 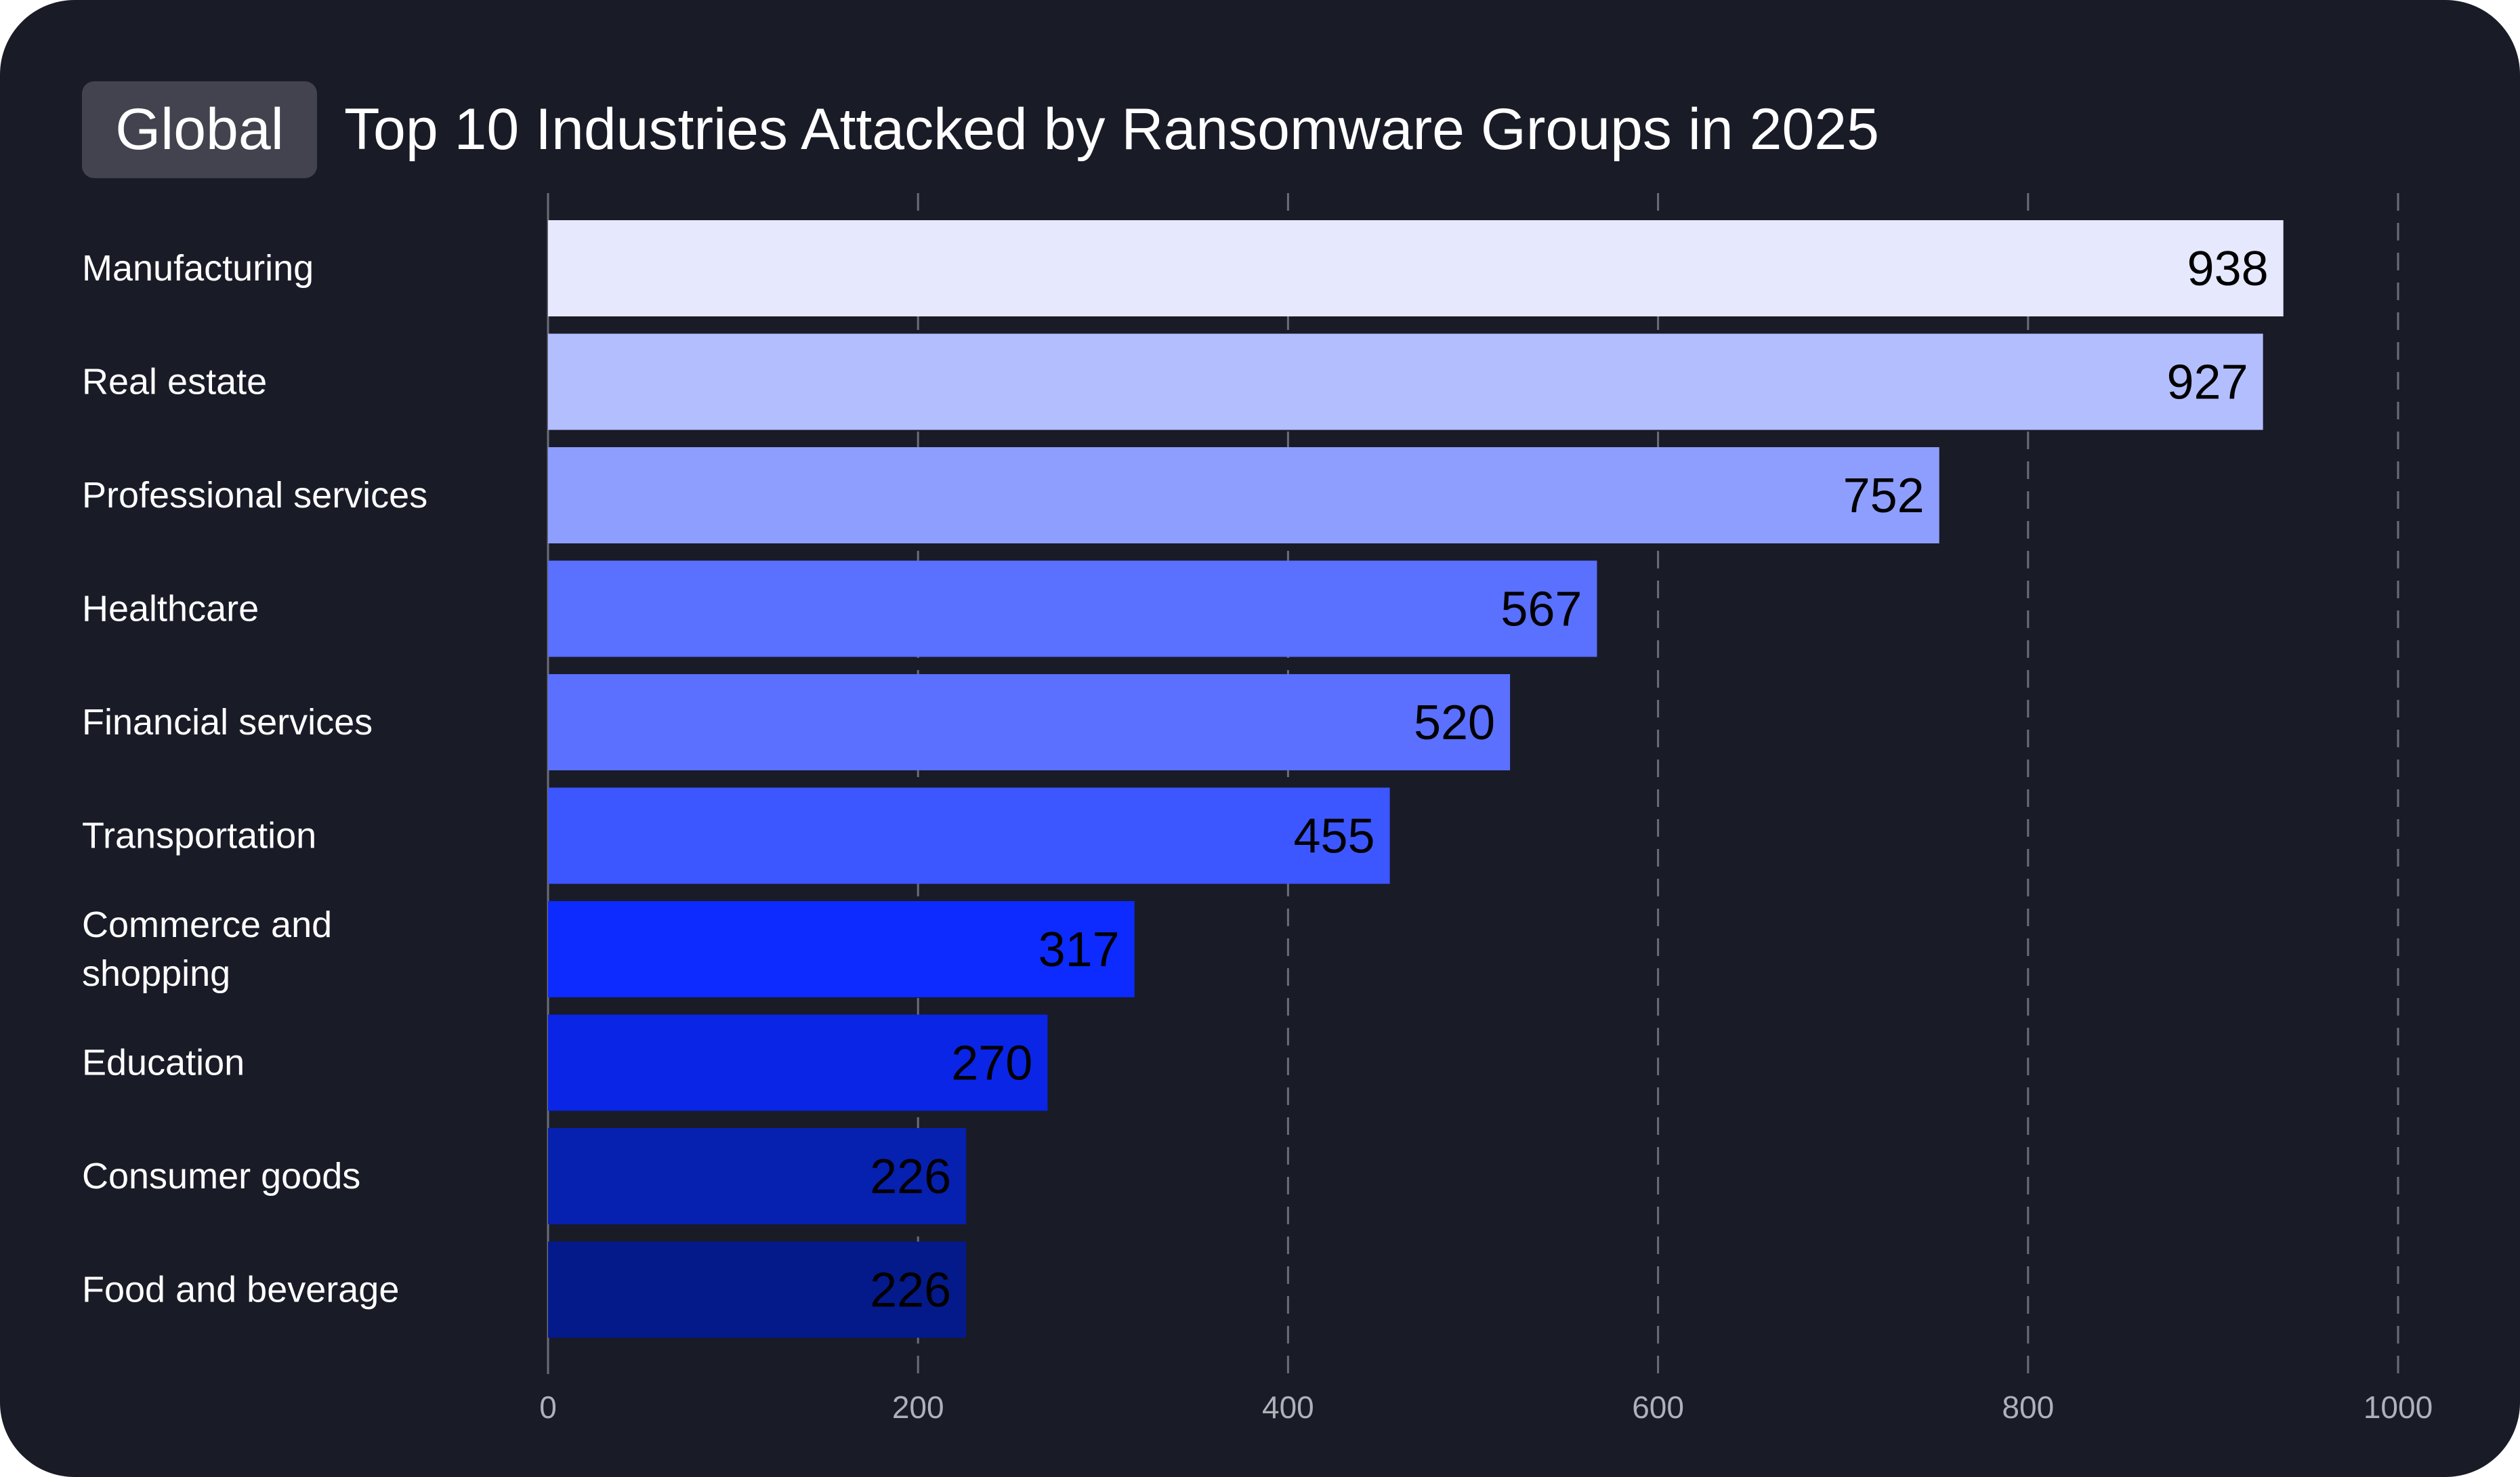 What do you see at coordinates (1884, 496) in the screenshot?
I see `bar-value-label: 752` at bounding box center [1884, 496].